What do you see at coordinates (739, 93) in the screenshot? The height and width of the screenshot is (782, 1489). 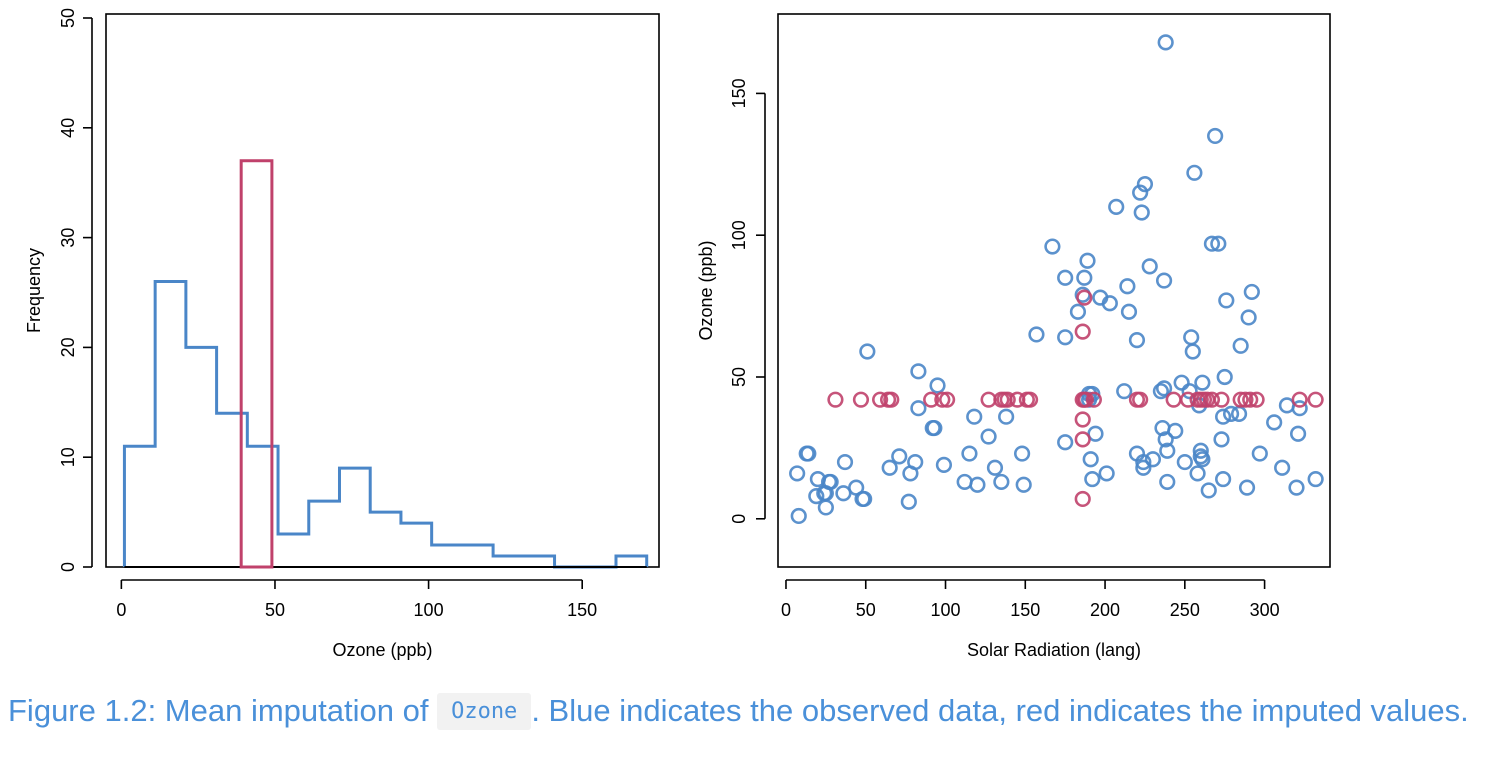 I see `scatter-y-tick-label: 150` at bounding box center [739, 93].